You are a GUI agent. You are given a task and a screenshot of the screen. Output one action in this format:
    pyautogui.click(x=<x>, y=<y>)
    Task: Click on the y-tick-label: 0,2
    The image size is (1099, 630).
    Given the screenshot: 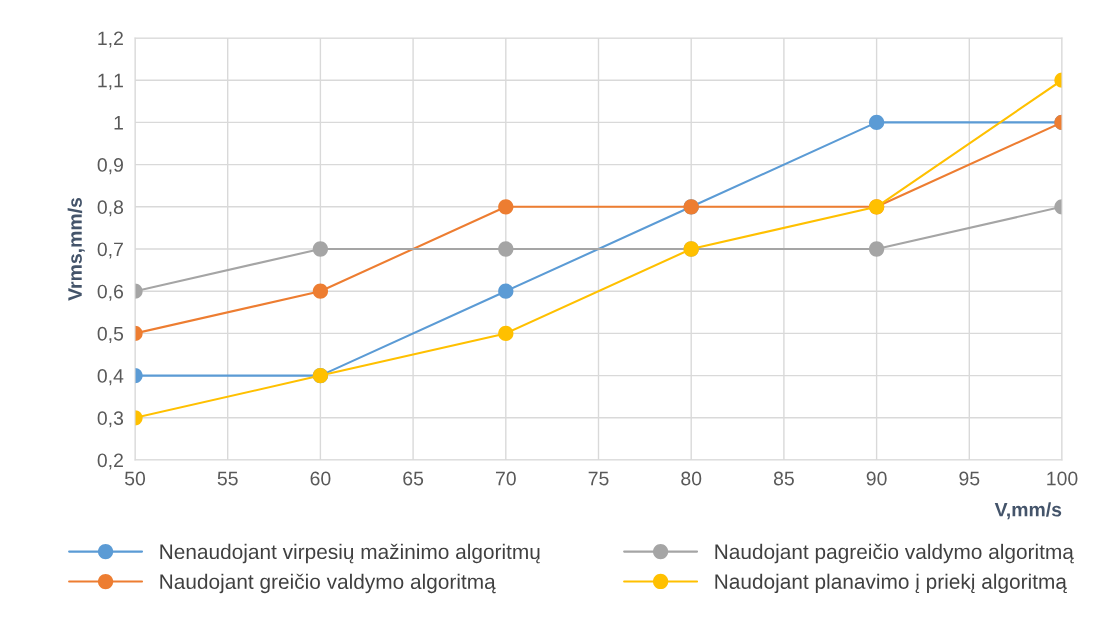 What is the action you would take?
    pyautogui.click(x=110, y=461)
    